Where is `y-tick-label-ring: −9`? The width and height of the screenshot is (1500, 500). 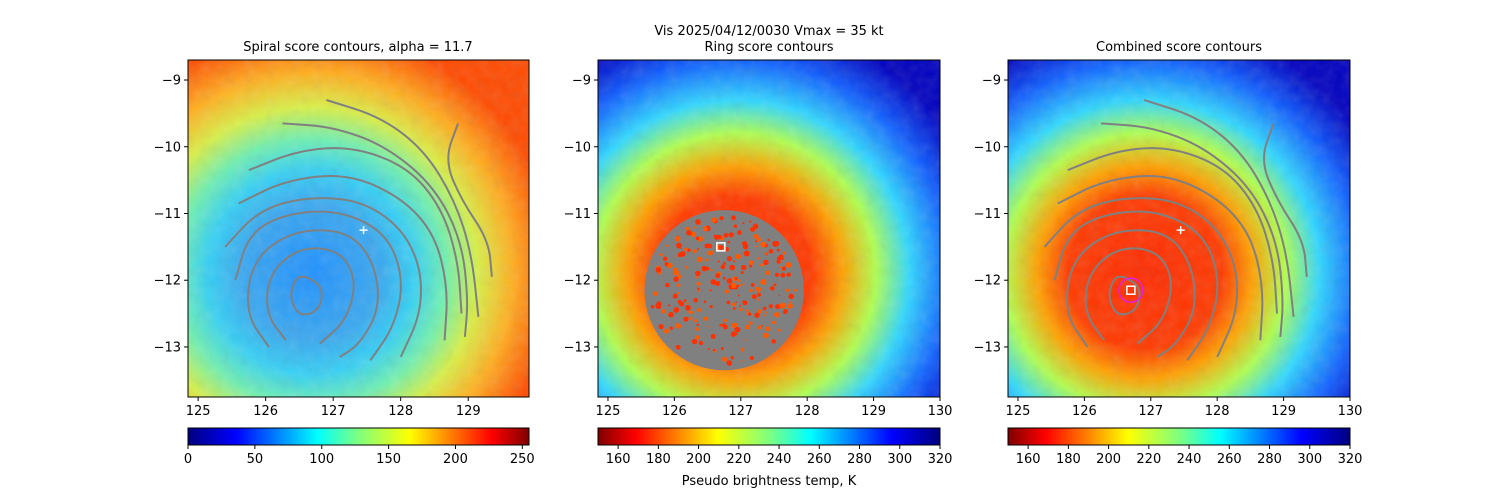 y-tick-label-ring: −9 is located at coordinates (581, 81).